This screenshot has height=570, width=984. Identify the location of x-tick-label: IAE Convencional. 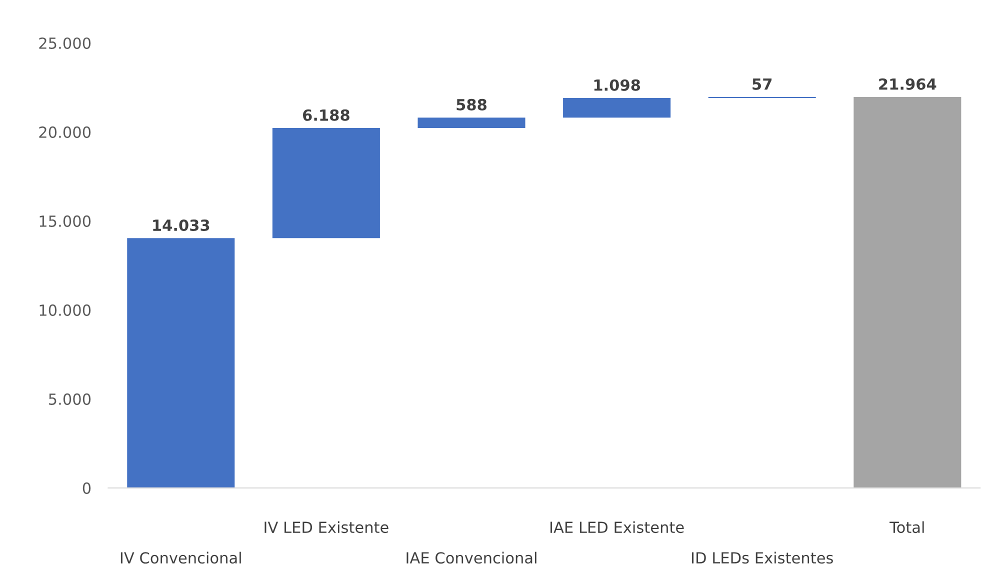
(471, 558).